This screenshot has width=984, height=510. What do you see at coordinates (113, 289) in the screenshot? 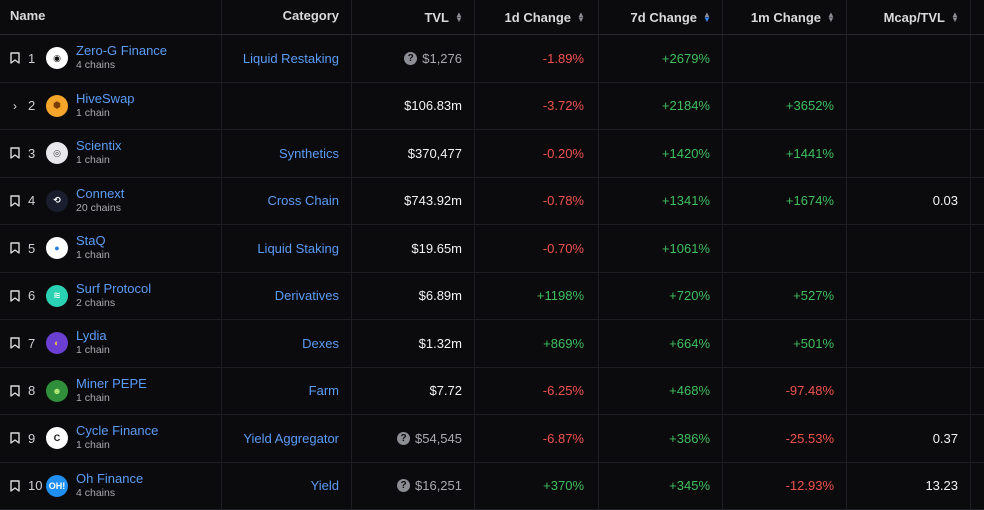
I see `protocol-name-link: Surf Protocol` at bounding box center [113, 289].